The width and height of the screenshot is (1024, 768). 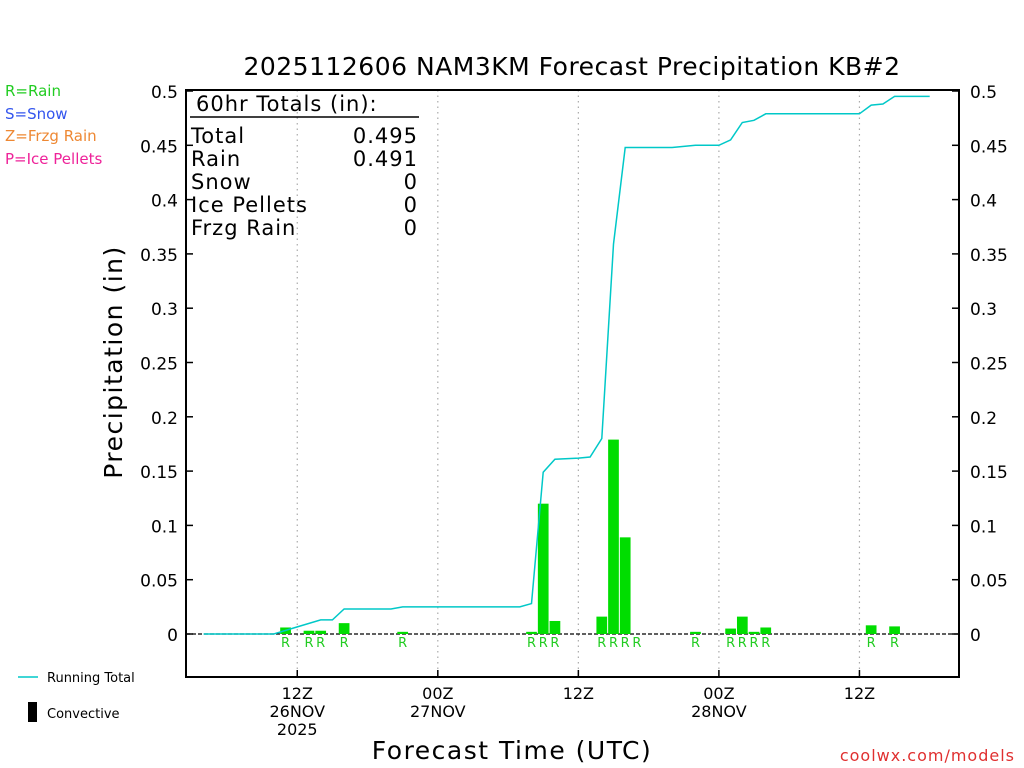 What do you see at coordinates (983, 93) in the screenshot?
I see `y-tick-label-right: 0.5` at bounding box center [983, 93].